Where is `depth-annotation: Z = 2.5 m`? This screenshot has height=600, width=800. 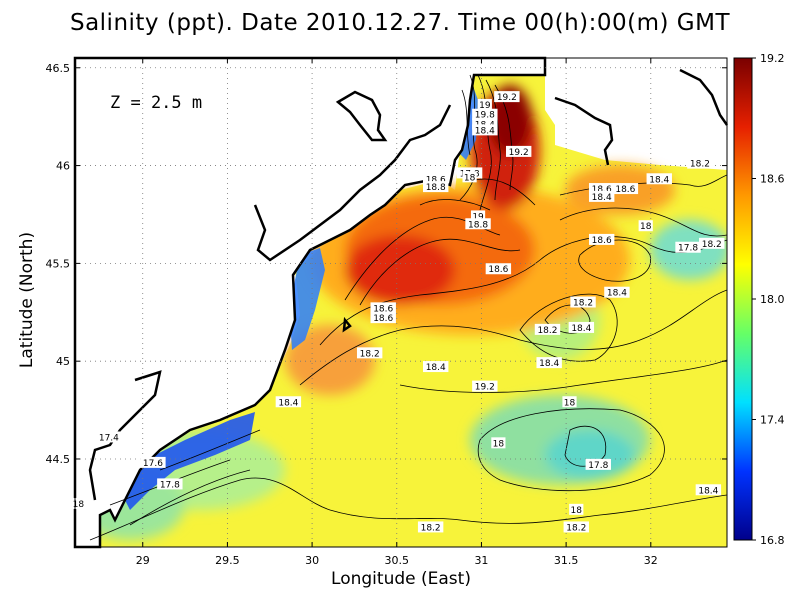 depth-annotation: Z = 2.5 m is located at coordinates (156, 103).